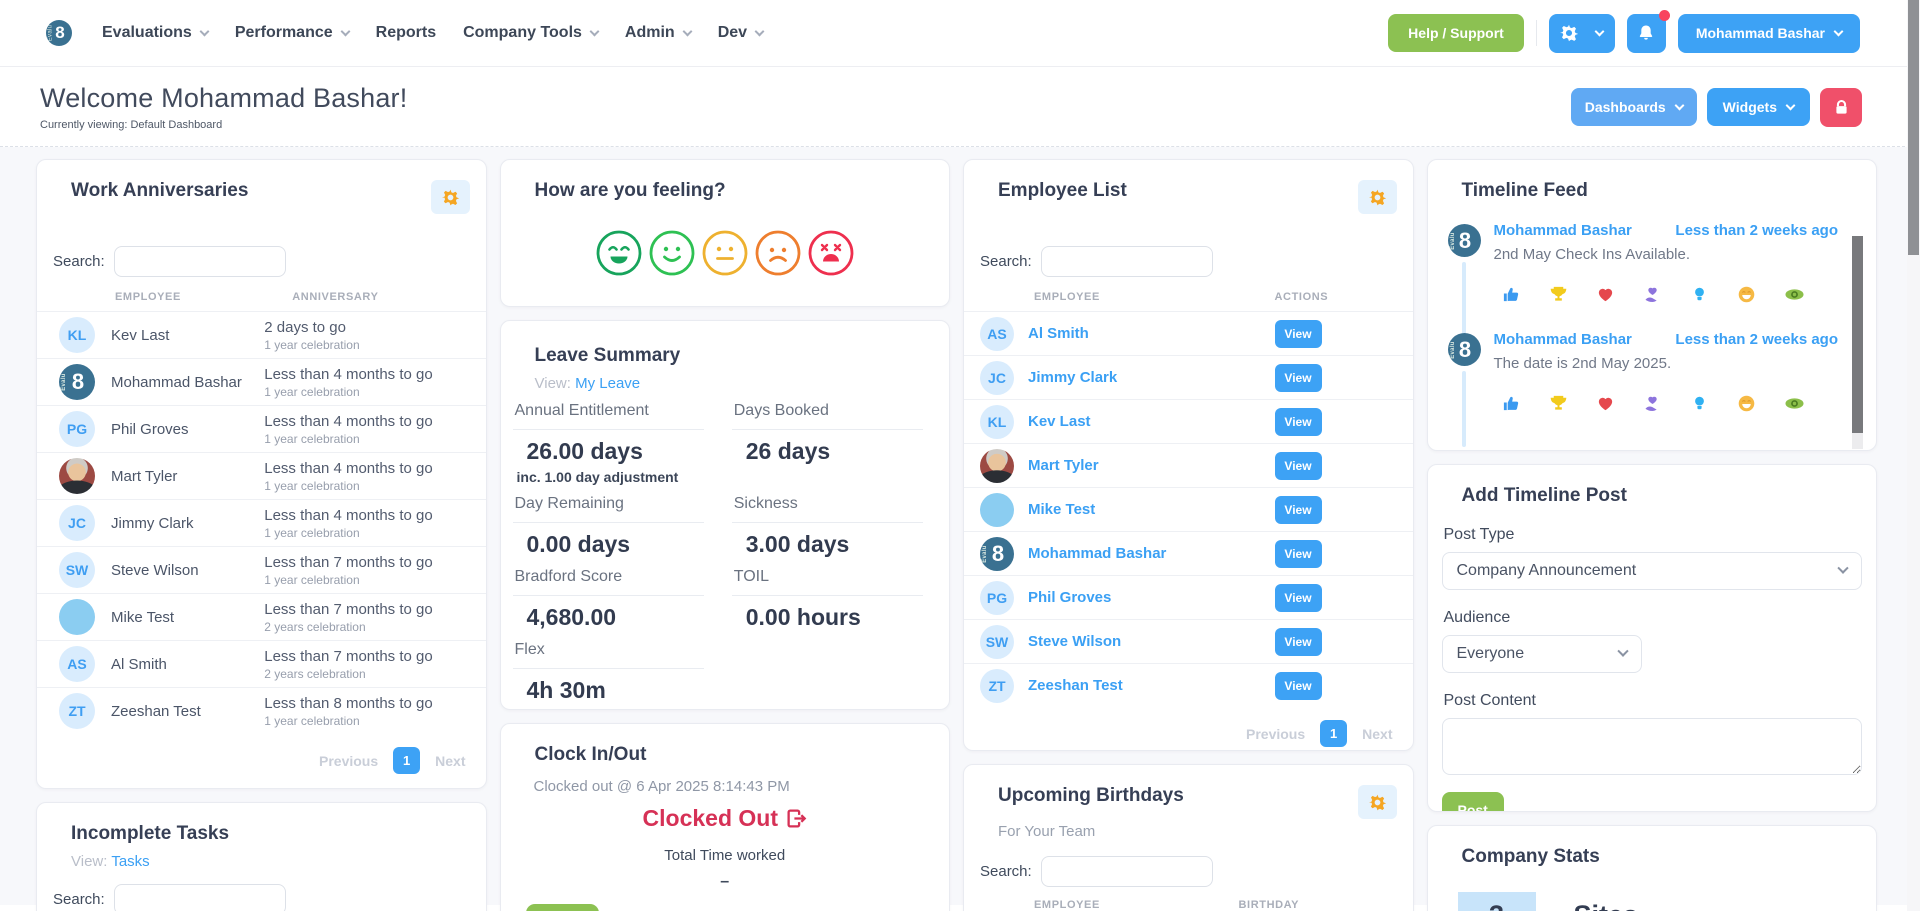  I want to click on employee-name-link: Kev Last, so click(1059, 421).